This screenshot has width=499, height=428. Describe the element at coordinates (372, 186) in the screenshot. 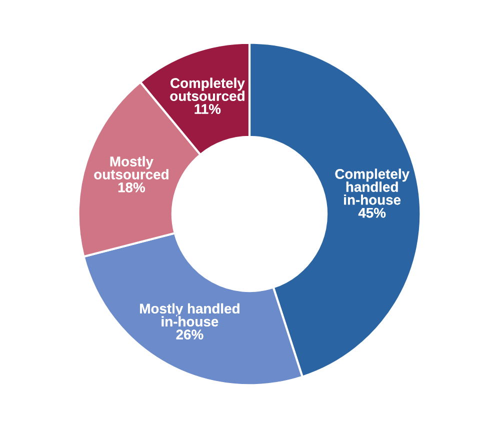

I see `slice-label: Completely handled in-house` at that location.